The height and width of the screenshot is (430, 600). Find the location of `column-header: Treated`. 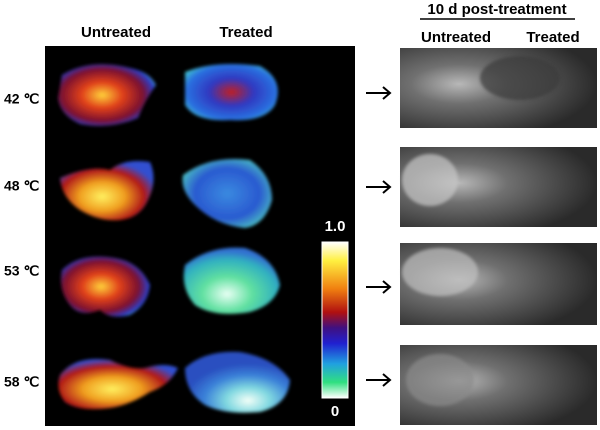

column-header: Treated is located at coordinates (245, 32).